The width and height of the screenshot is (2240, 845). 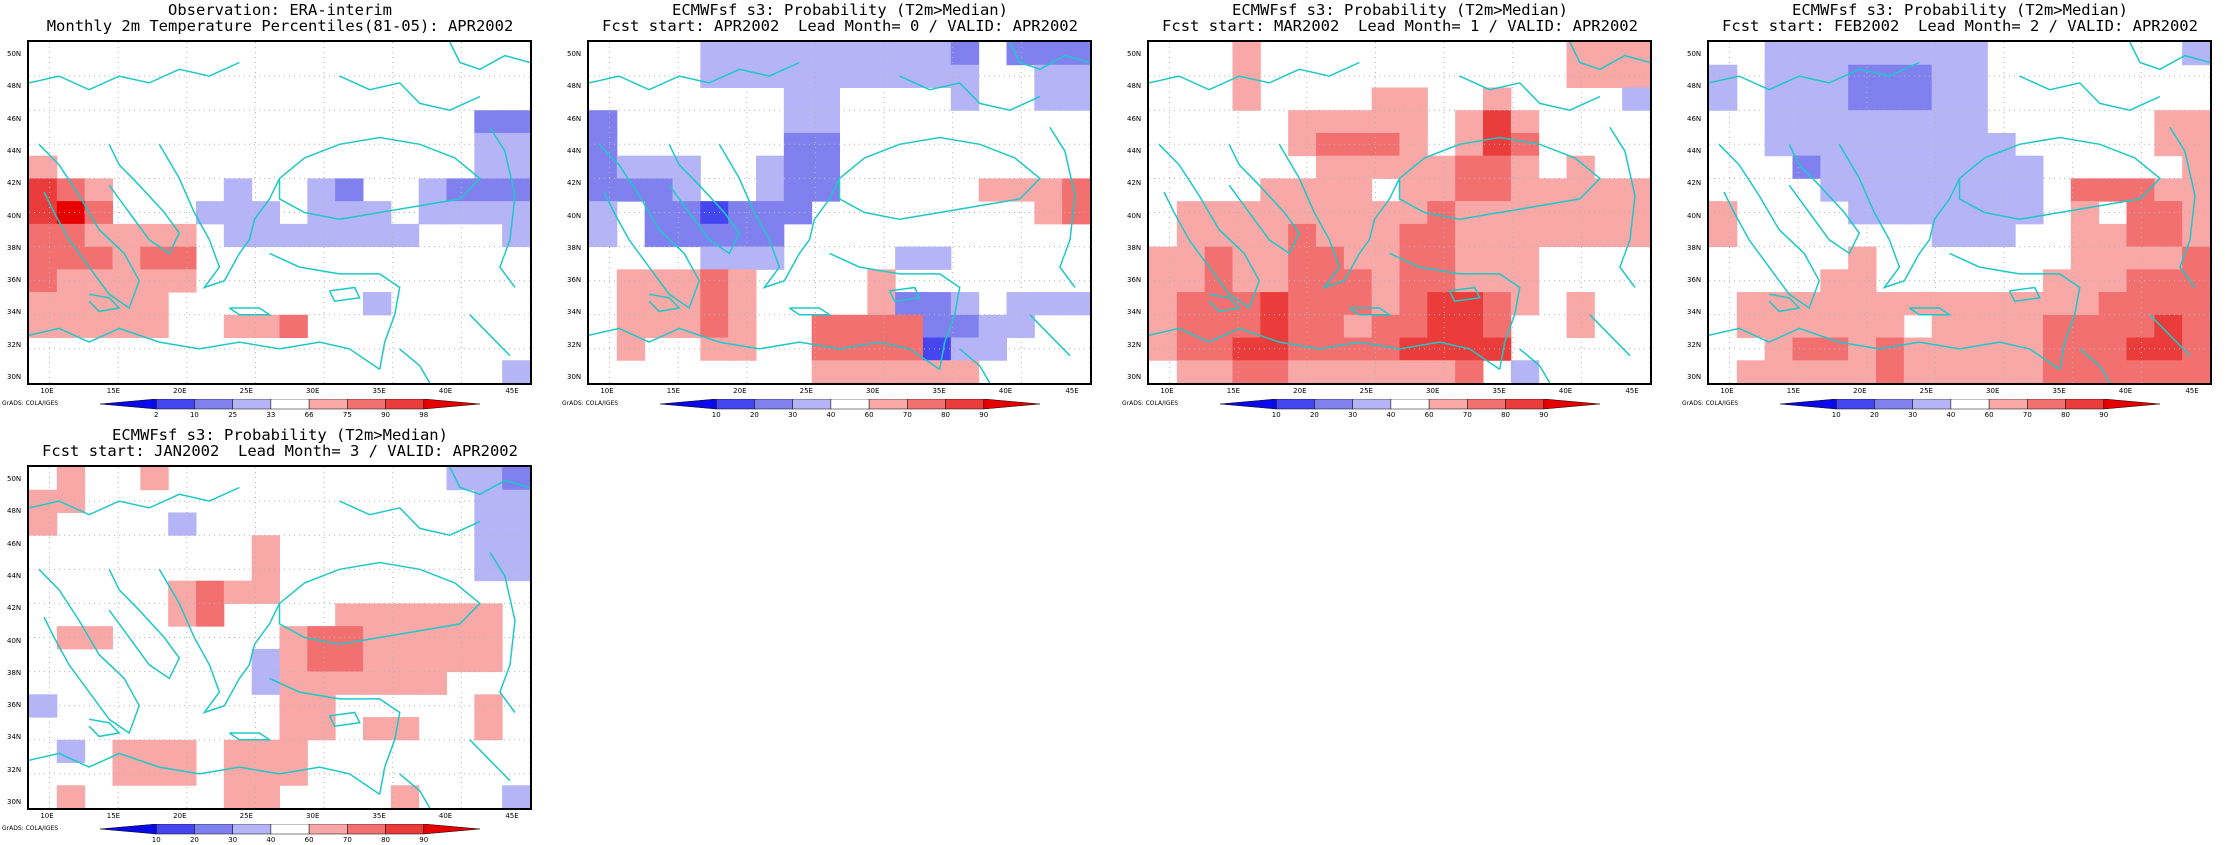 What do you see at coordinates (1005, 391) in the screenshot?
I see `lon-label: 40E` at bounding box center [1005, 391].